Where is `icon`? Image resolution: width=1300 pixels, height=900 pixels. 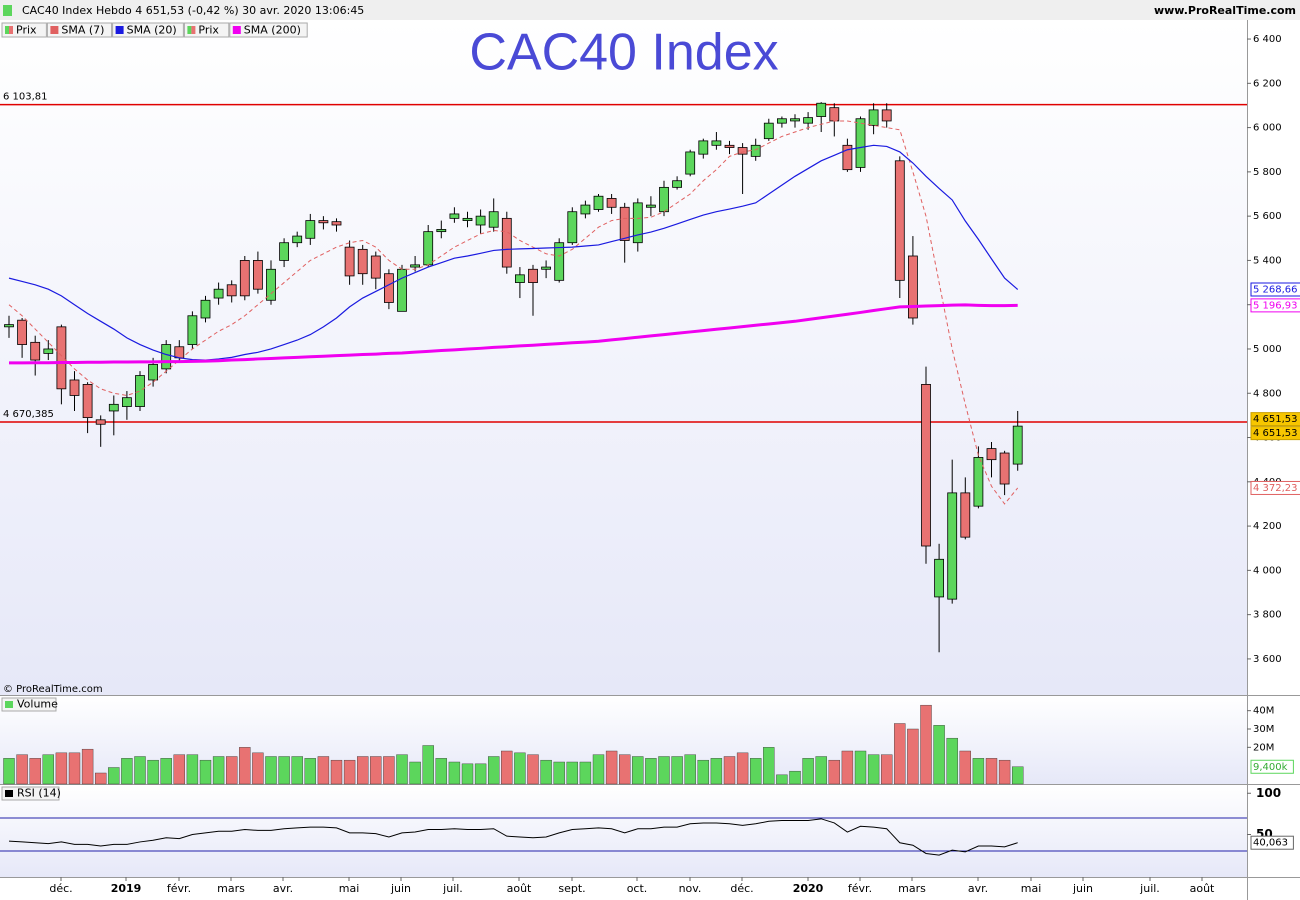
icon is located at coordinates (7, 10).